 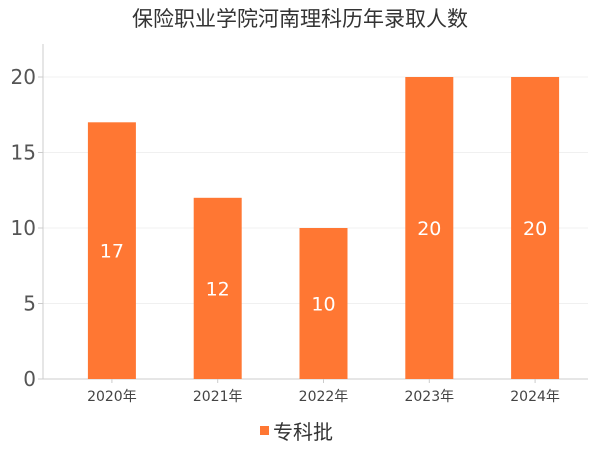 What do you see at coordinates (23, 153) in the screenshot?
I see `y-tick-label: 15` at bounding box center [23, 153].